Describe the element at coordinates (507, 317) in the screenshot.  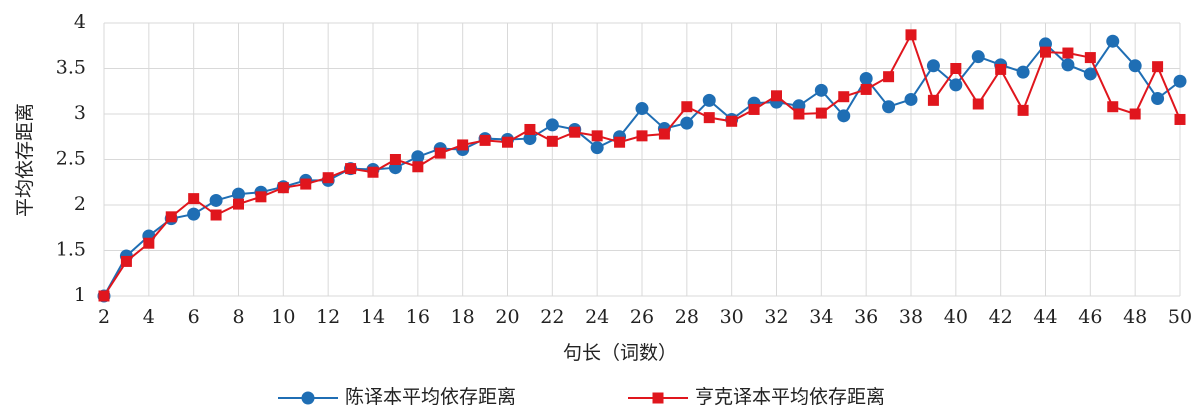
I see `x-tick-label: 20` at that location.